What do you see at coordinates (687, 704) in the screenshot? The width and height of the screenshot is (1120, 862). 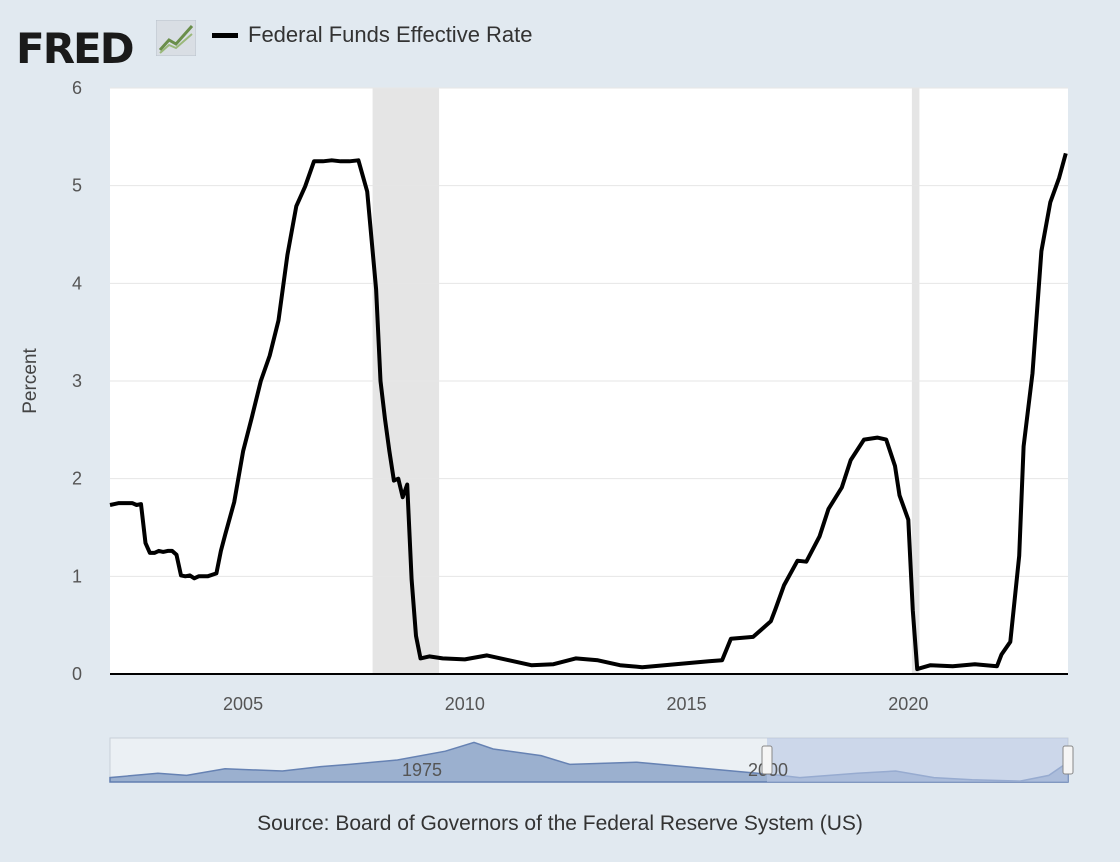 I see `x-tick-label: 2015` at bounding box center [687, 704].